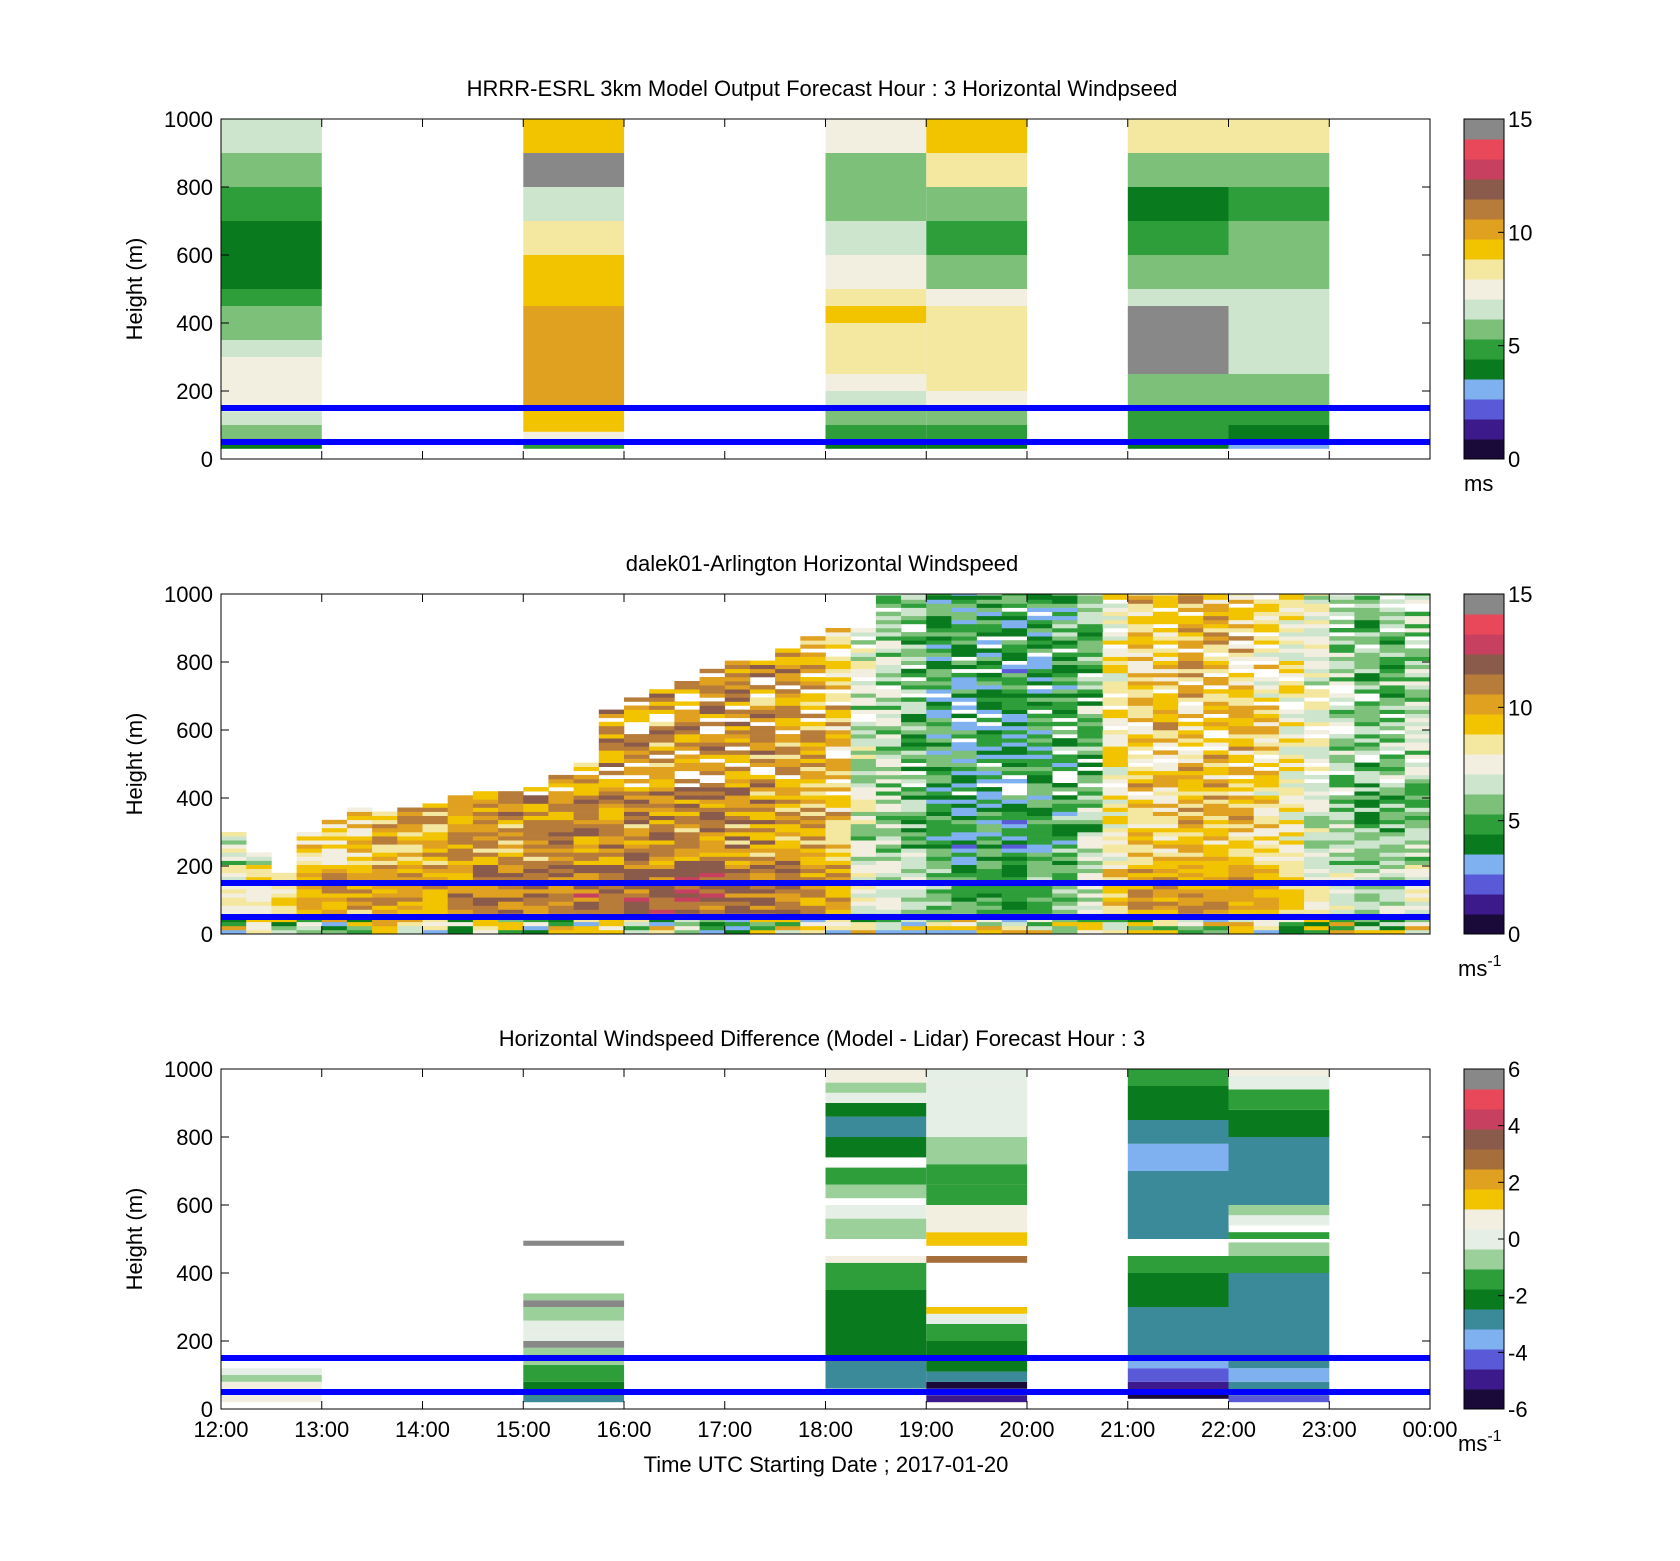 The width and height of the screenshot is (1680, 1561). What do you see at coordinates (207, 1409) in the screenshot?
I see `y-tick-label: 0` at bounding box center [207, 1409].